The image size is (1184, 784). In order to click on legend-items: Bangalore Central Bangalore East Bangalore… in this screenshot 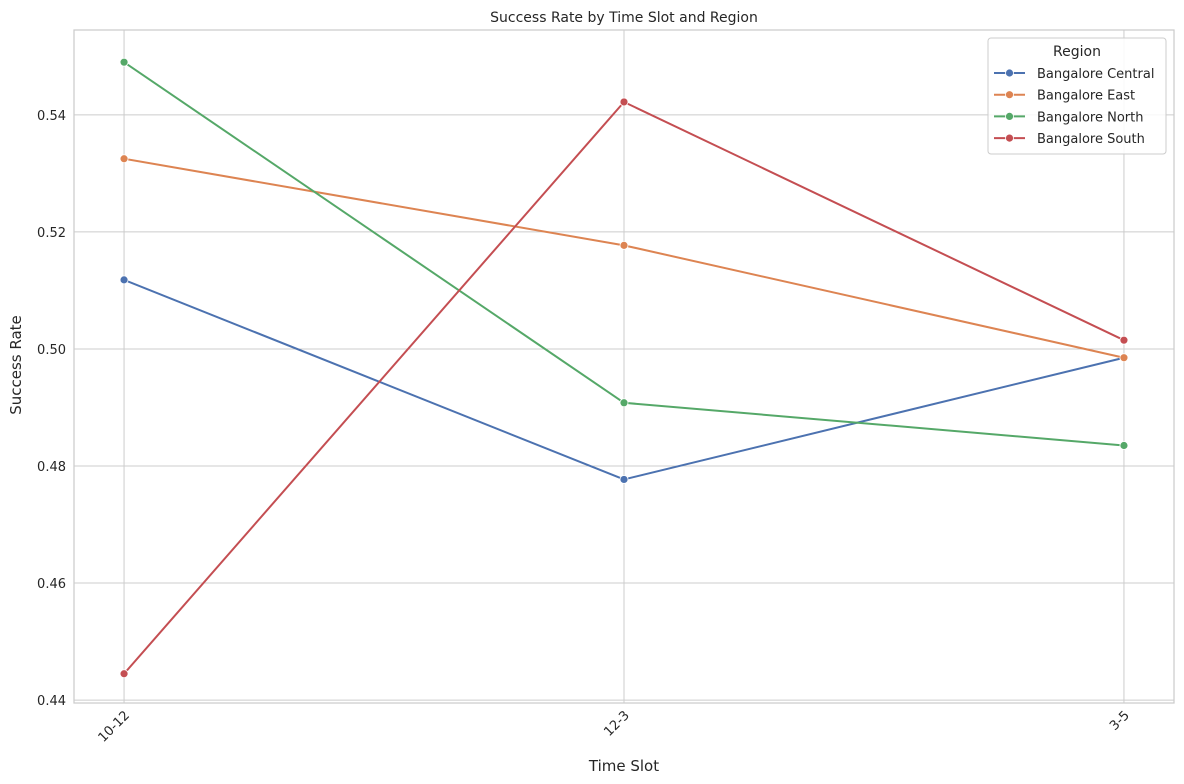, I will do `click(1074, 107)`.